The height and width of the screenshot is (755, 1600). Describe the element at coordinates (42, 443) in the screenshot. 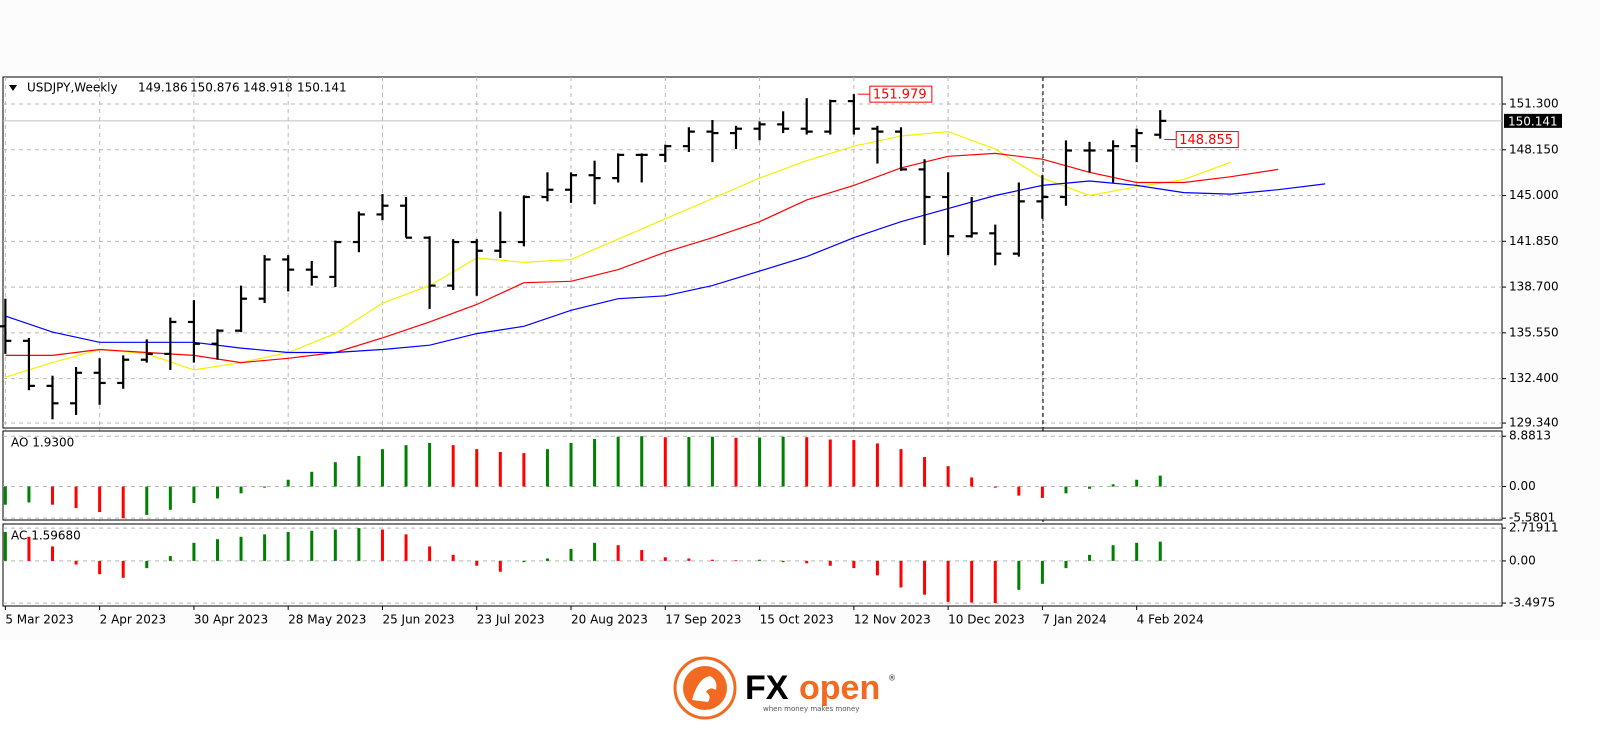

I see `indicator-title: AO 1.9300` at that location.